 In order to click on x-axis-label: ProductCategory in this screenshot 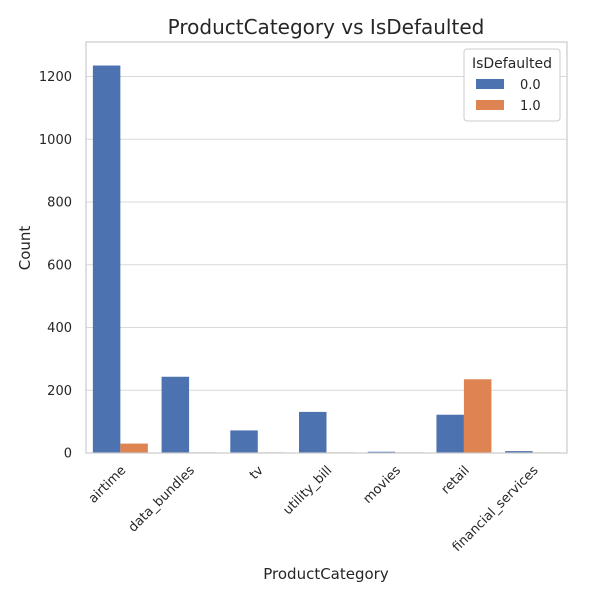, I will do `click(326, 574)`.